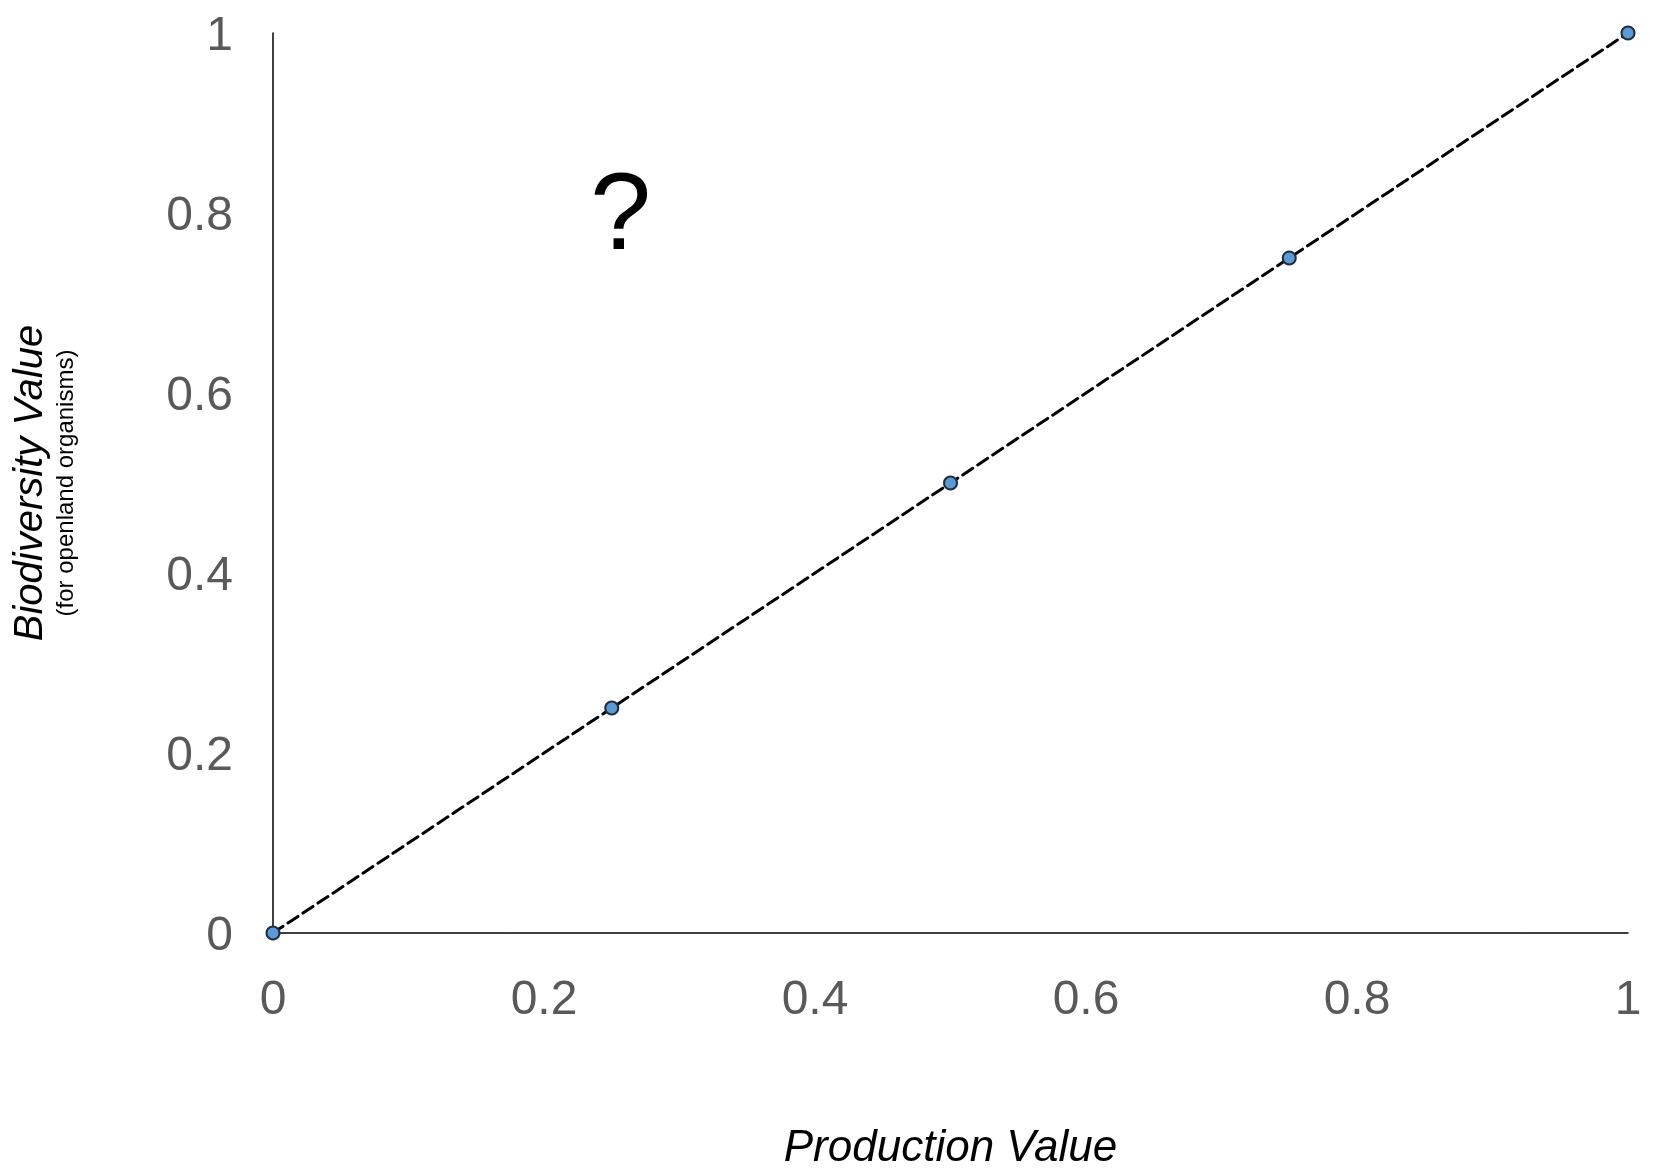  I want to click on y-tick-label: 1, so click(219, 33).